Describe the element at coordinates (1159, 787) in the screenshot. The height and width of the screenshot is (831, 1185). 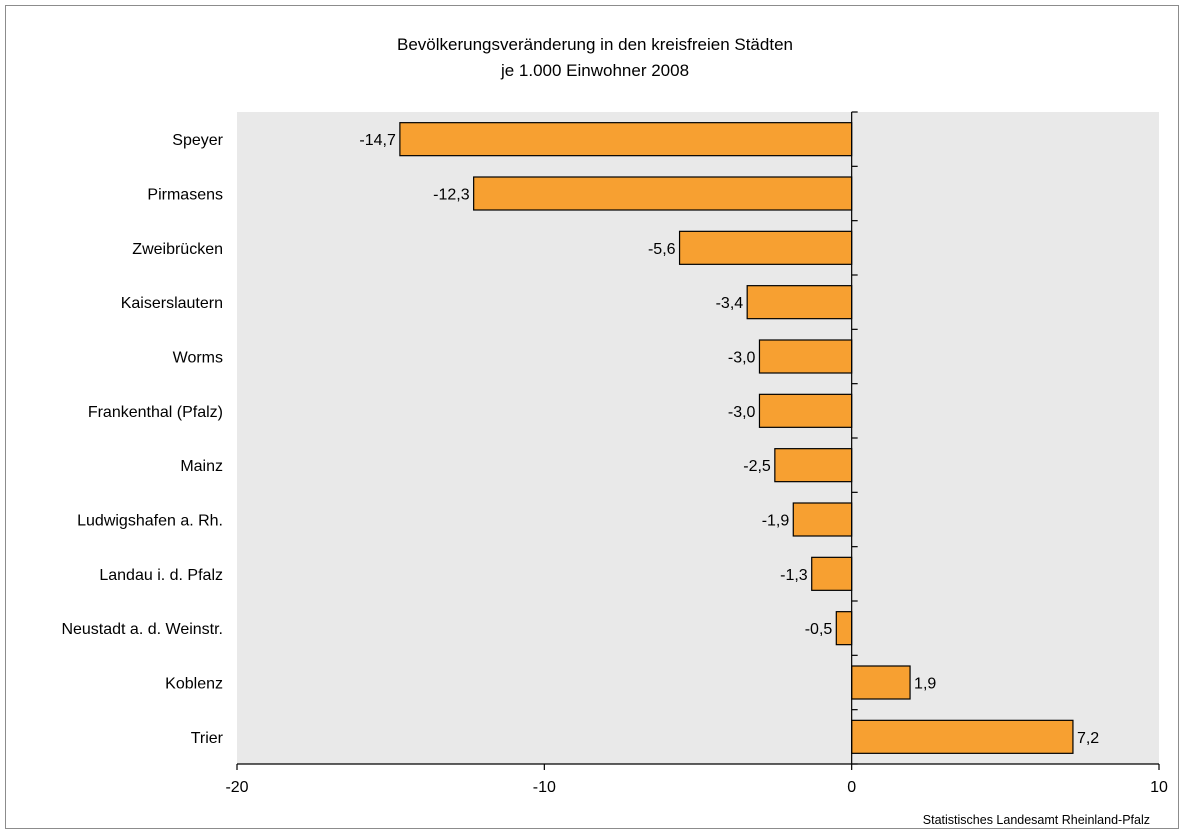
I see `x-tick-label: 10` at that location.